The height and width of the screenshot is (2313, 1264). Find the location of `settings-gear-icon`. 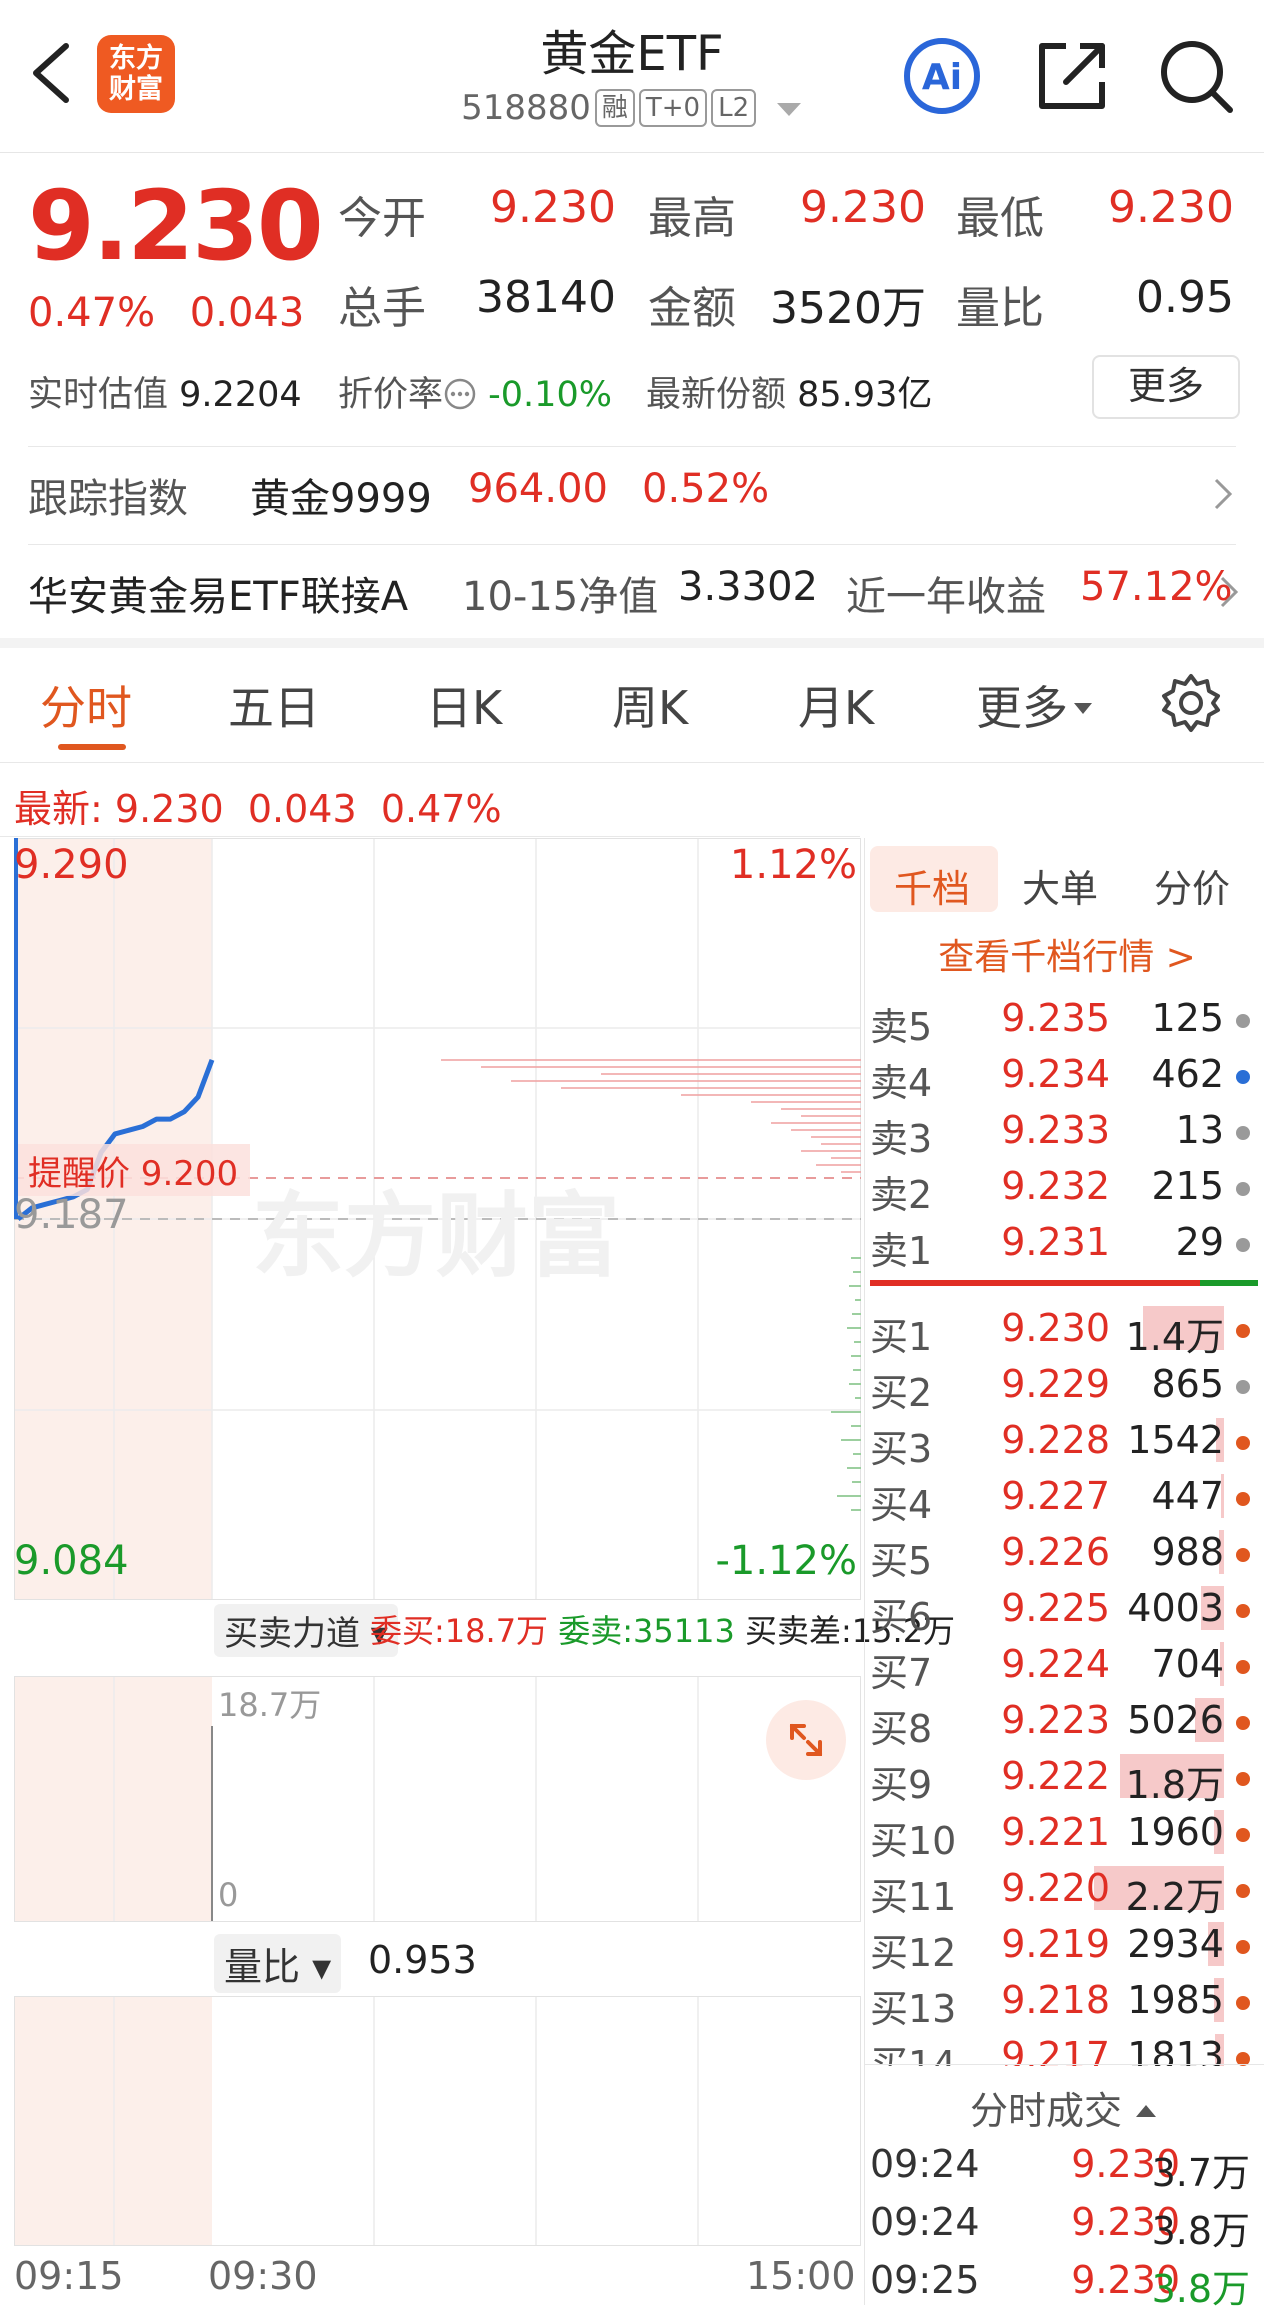

settings-gear-icon is located at coordinates (1191, 703).